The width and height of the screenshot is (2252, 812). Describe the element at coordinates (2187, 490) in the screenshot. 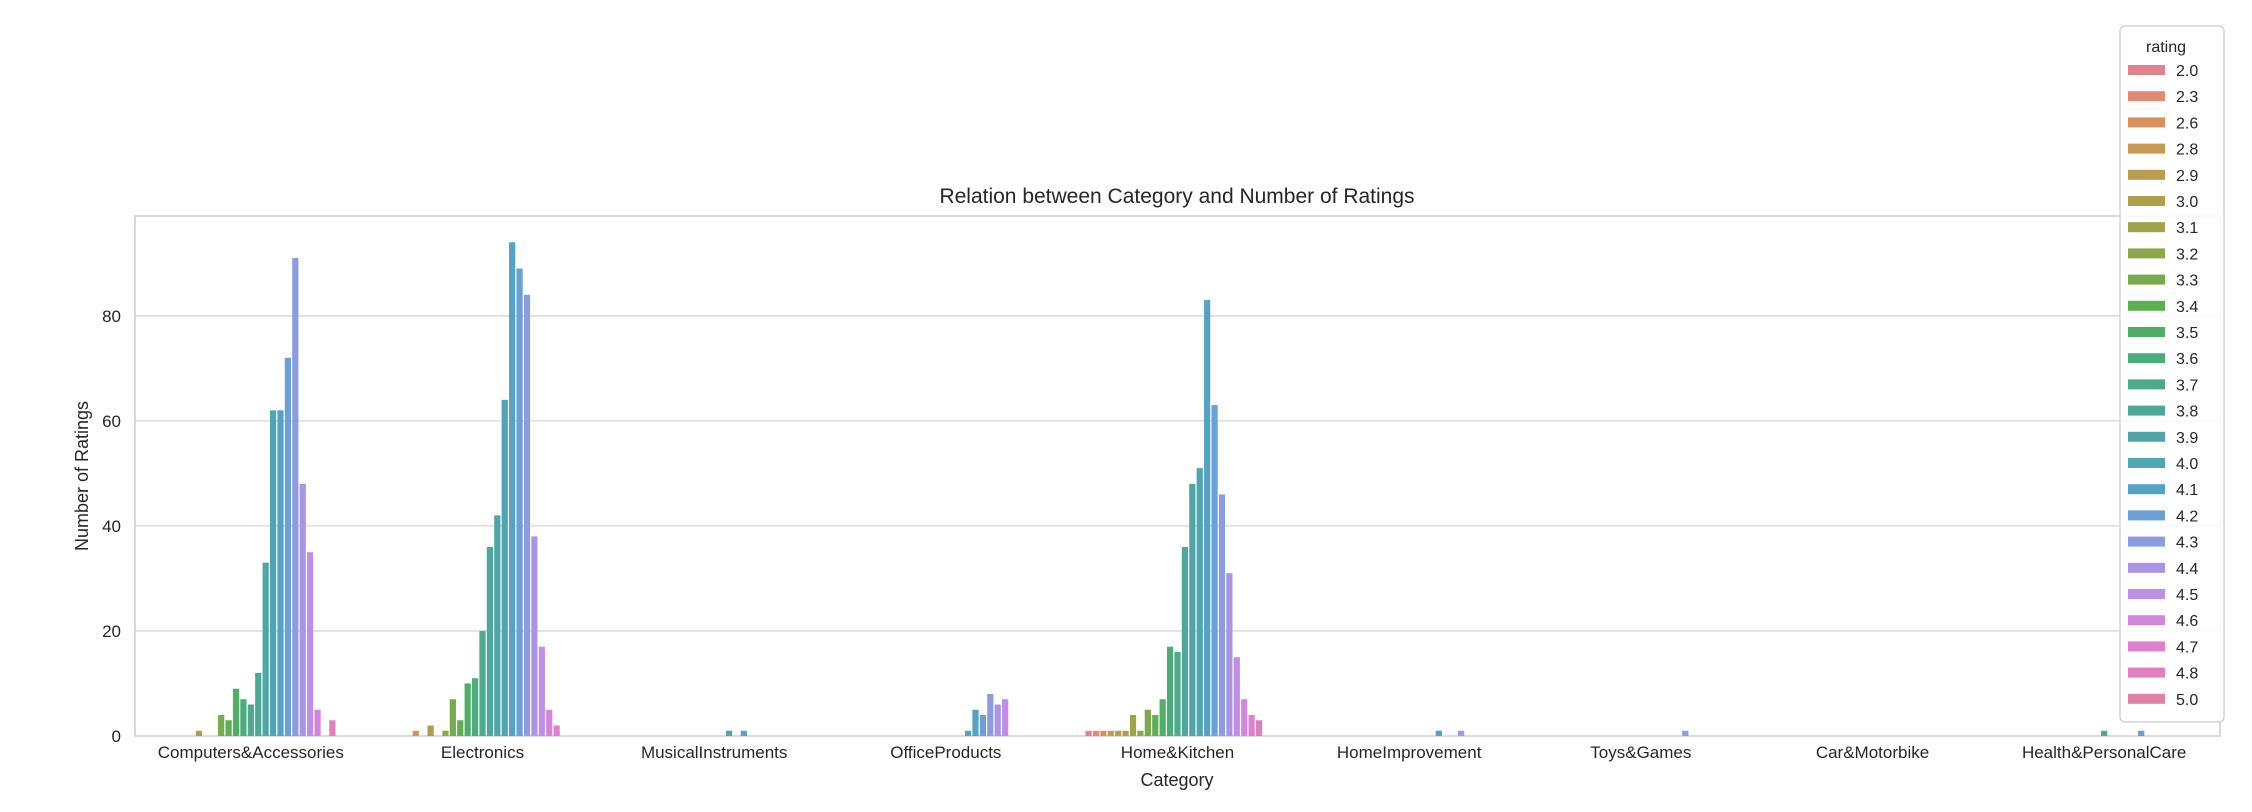

I see `legend-label: 4.1` at that location.